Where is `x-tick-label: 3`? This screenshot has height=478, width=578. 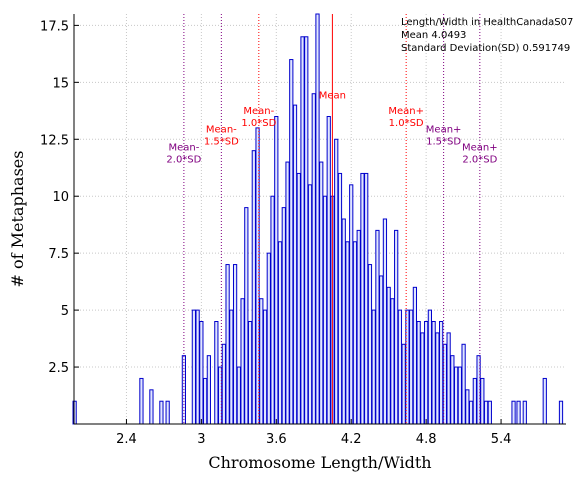 x-tick-label: 3 is located at coordinates (201, 439).